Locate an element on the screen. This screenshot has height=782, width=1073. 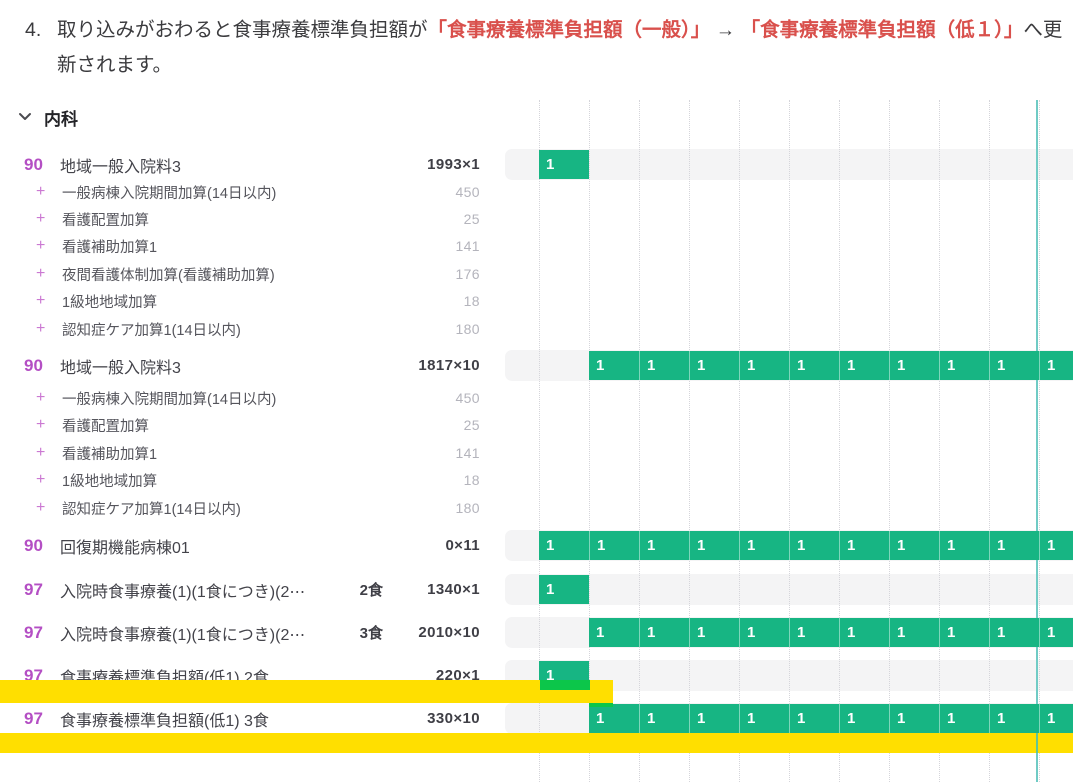
procedure-row: 90 地域一般入院料3 1817×10 is located at coordinates (240, 365).